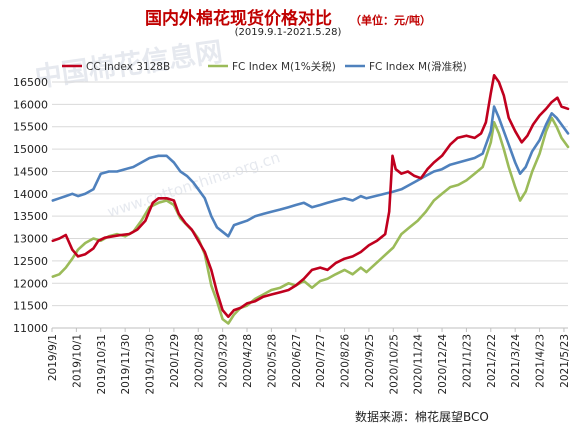  What do you see at coordinates (272, 361) in the screenshot?
I see `x-tick-label: 2020/5/28` at bounding box center [272, 361].